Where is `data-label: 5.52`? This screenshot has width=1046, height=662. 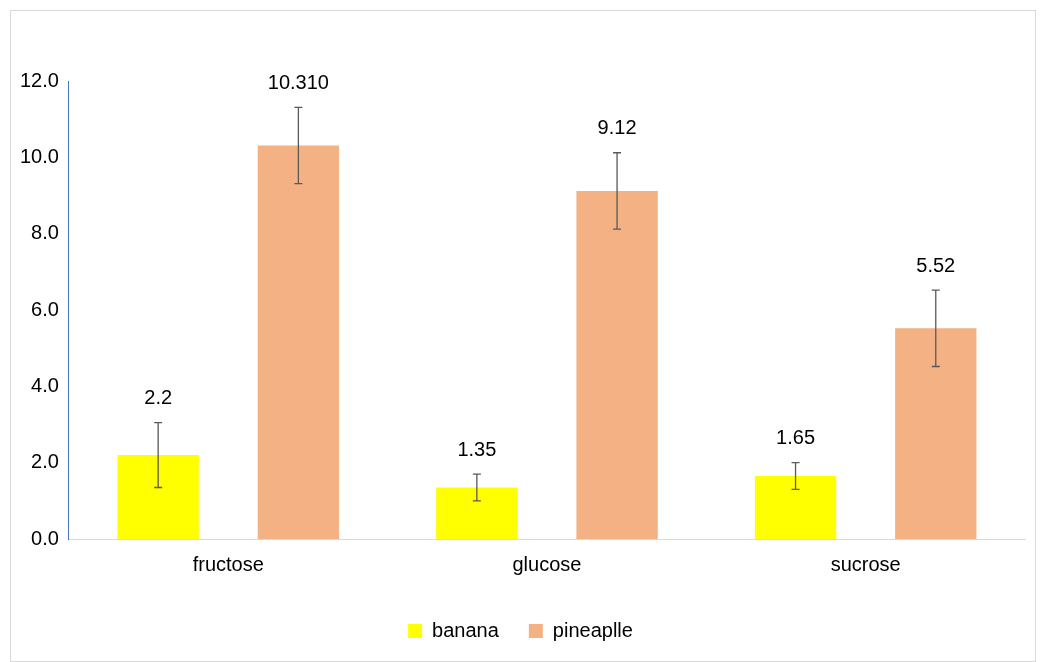
data-label: 5.52 is located at coordinates (936, 264).